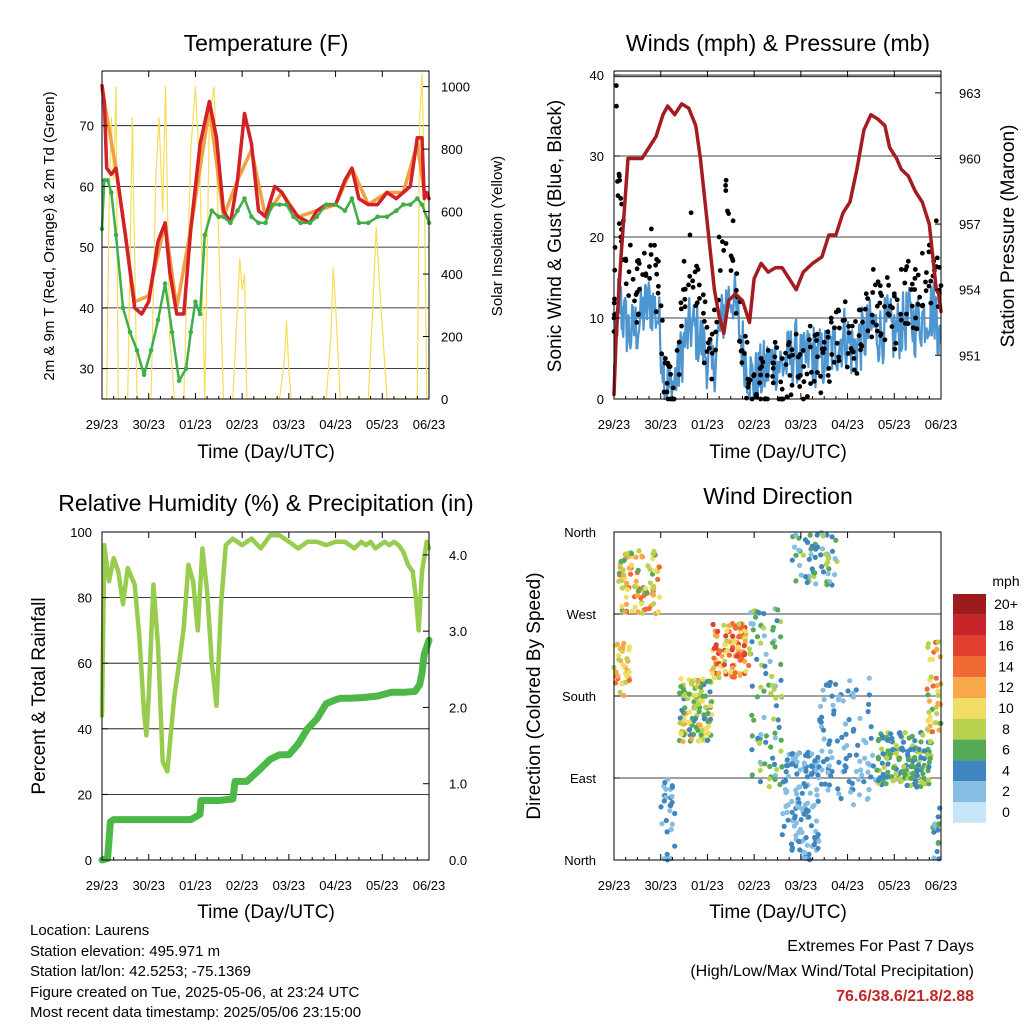  What do you see at coordinates (382, 885) in the screenshot?
I see `humidity-xtick-label: 05/23` at bounding box center [382, 885].